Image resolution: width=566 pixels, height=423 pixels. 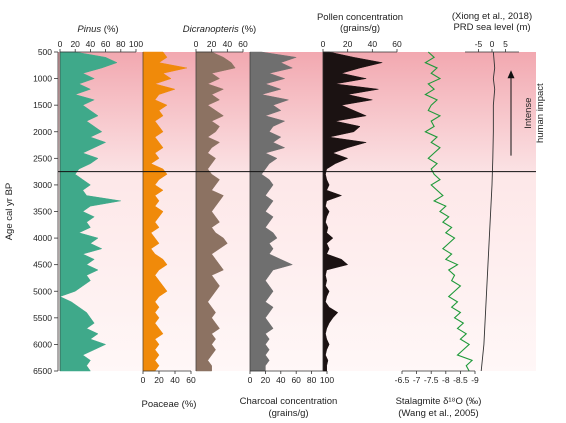 What do you see at coordinates (360, 28) in the screenshot?
I see `pollen-axis-subtitle: (grains/g)` at bounding box center [360, 28].